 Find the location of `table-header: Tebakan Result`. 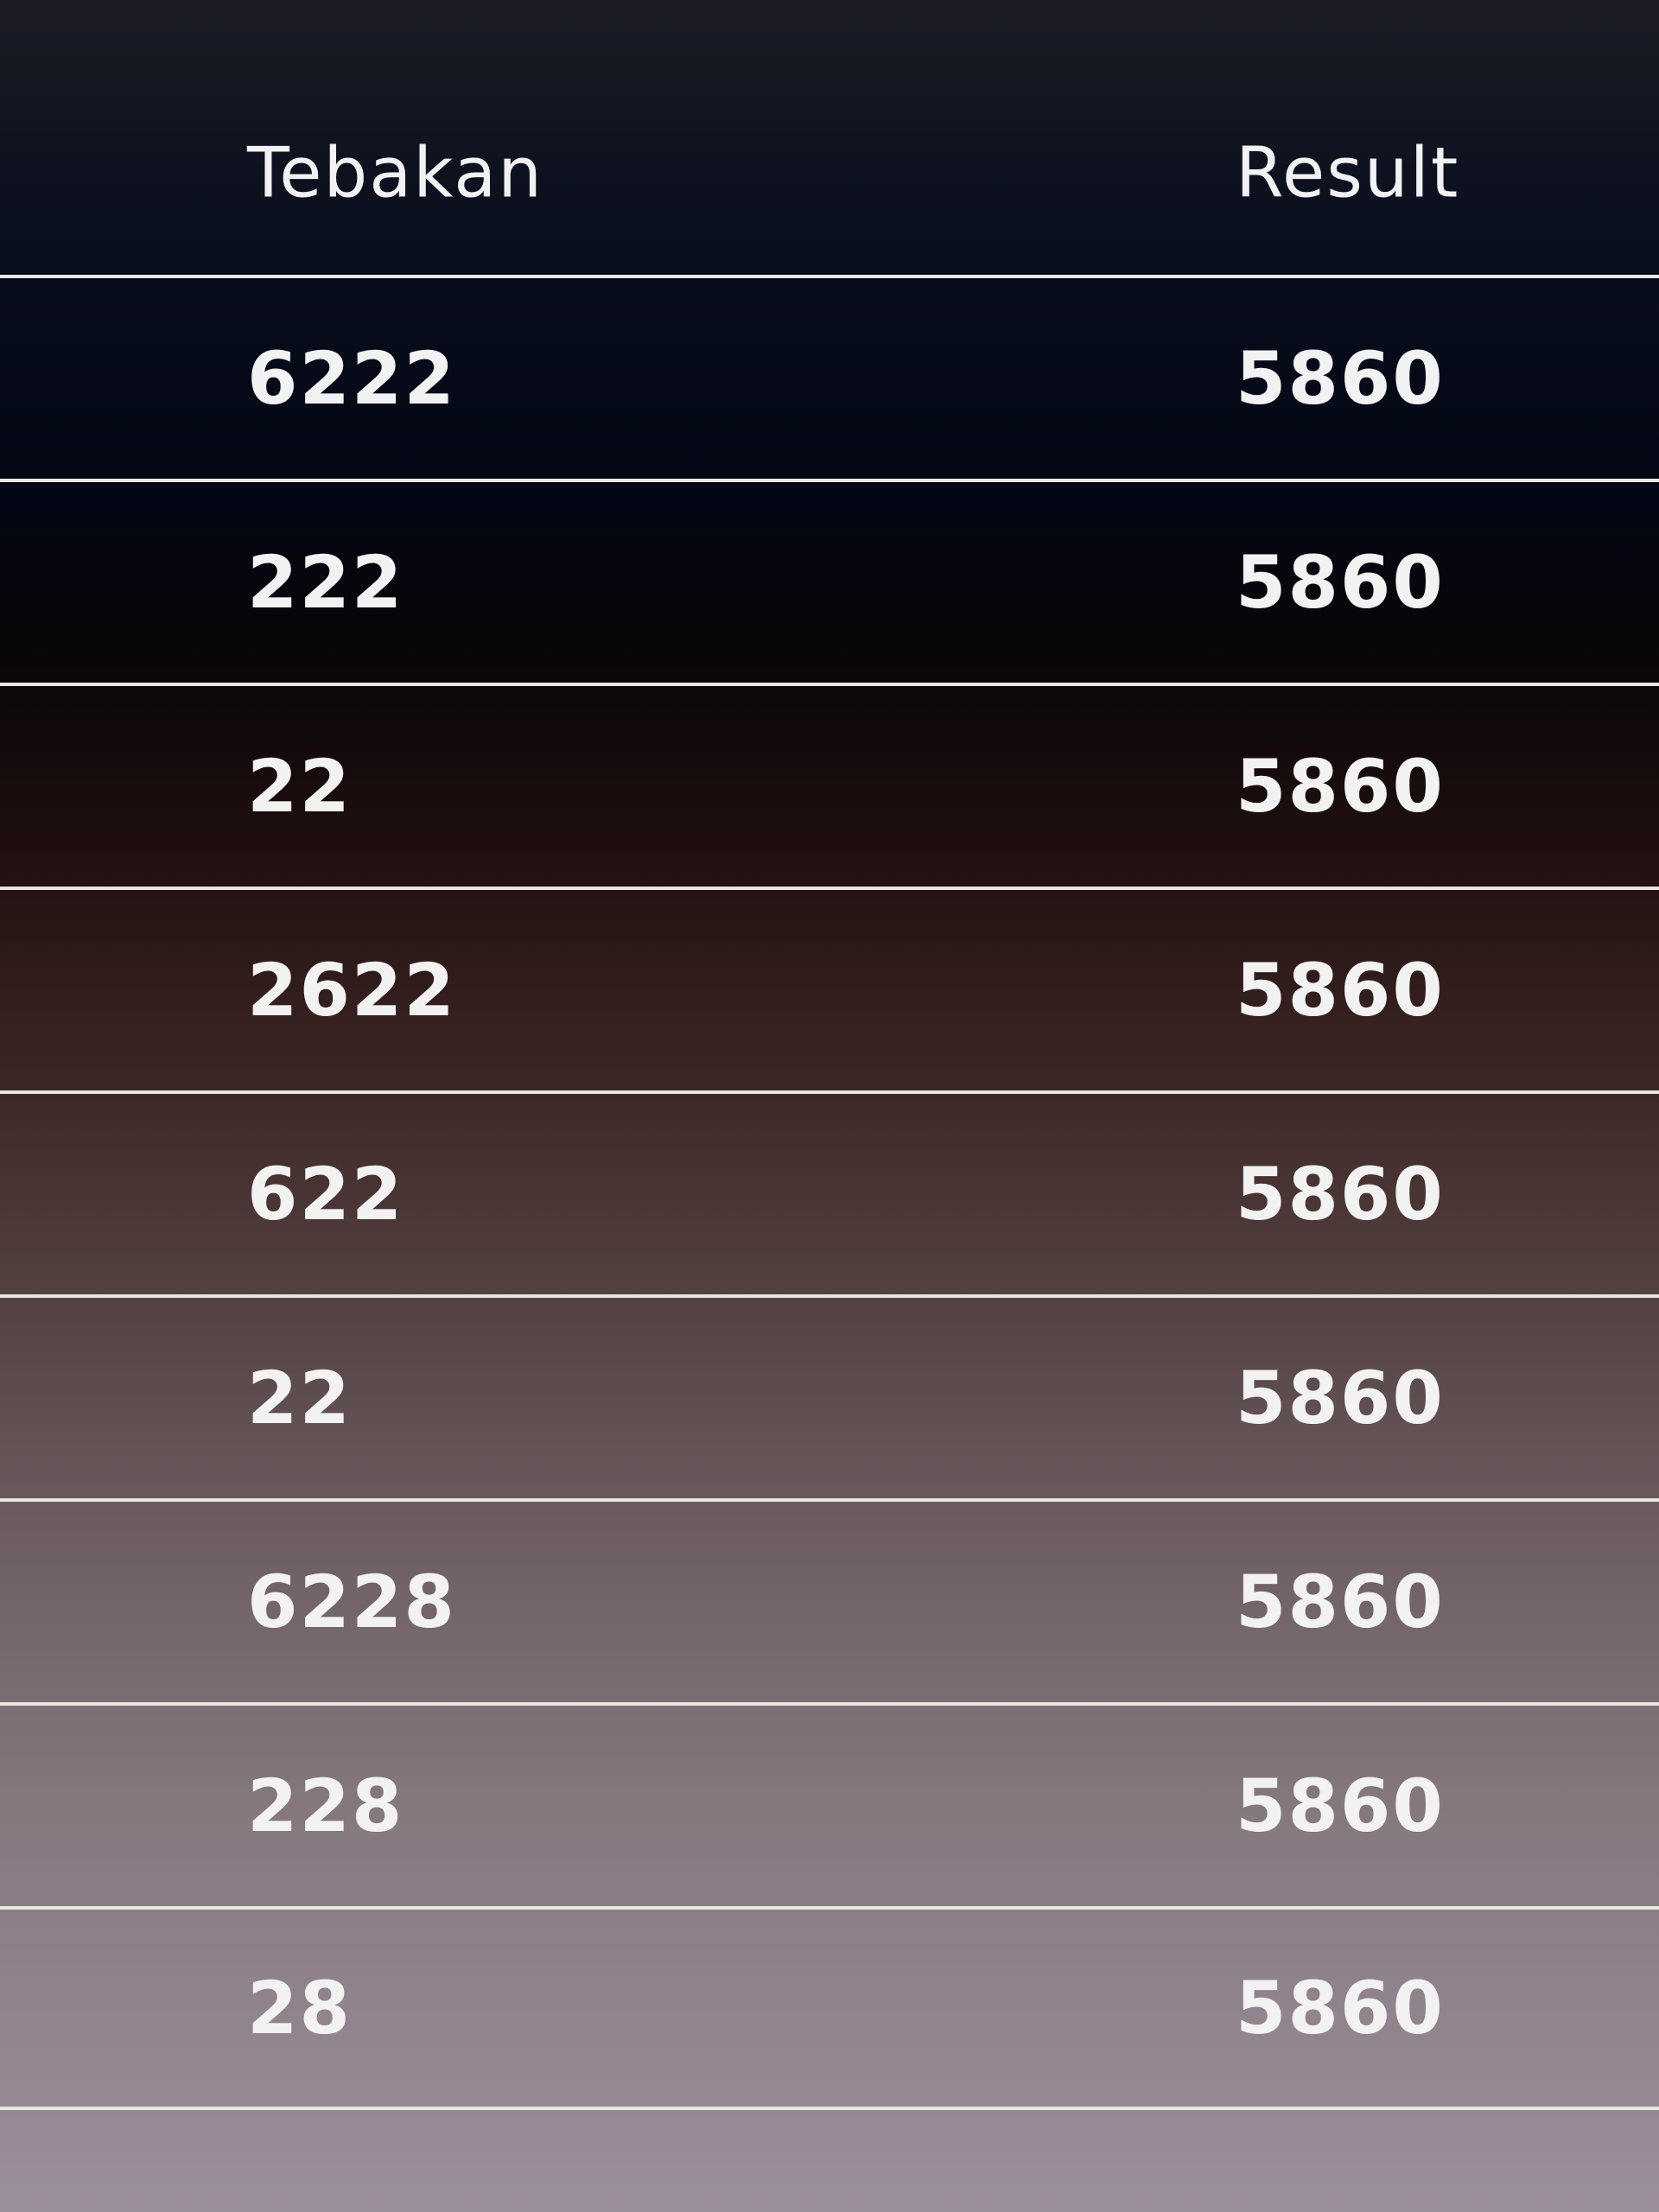

table-header: Tebakan Result is located at coordinates (829, 137).